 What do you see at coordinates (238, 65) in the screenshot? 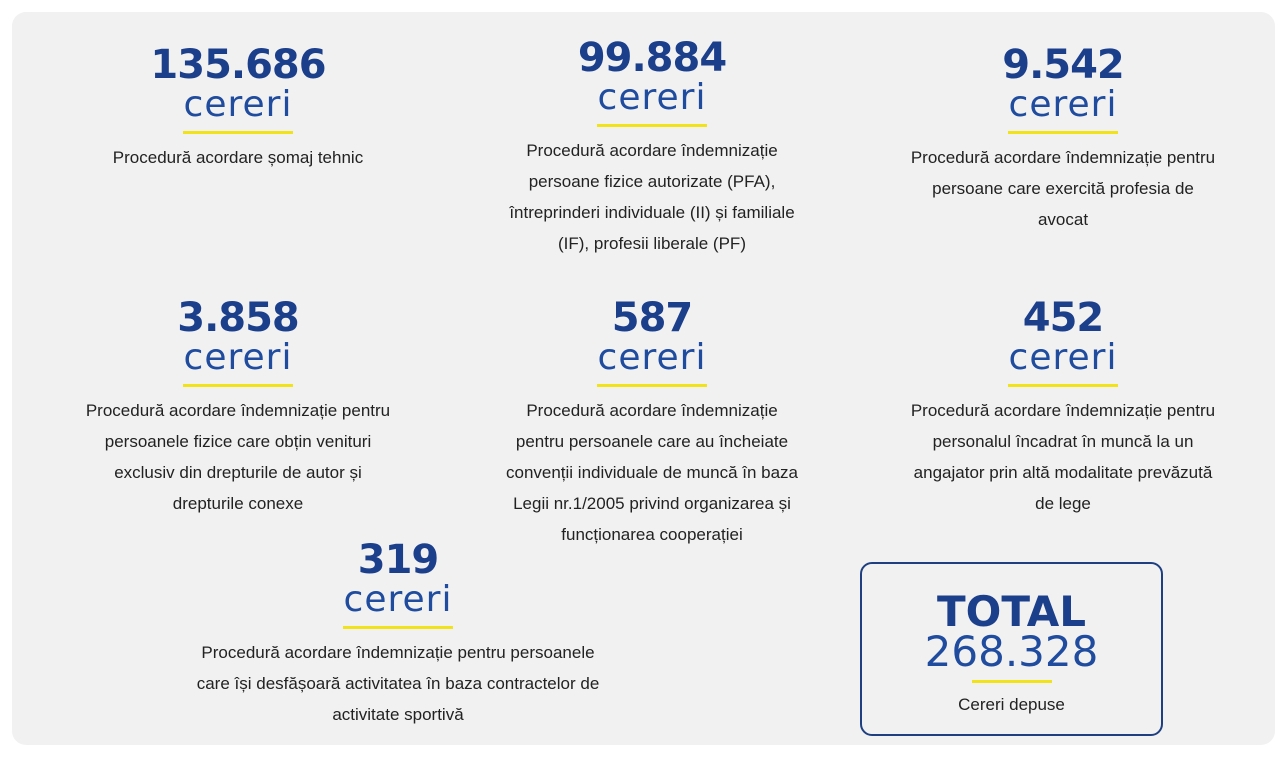
I see `stat-number: 135.686` at bounding box center [238, 65].